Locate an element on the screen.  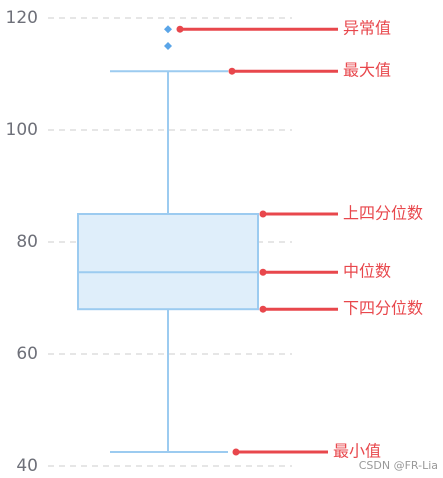
y-tick-label: 60 is located at coordinates (27, 354).